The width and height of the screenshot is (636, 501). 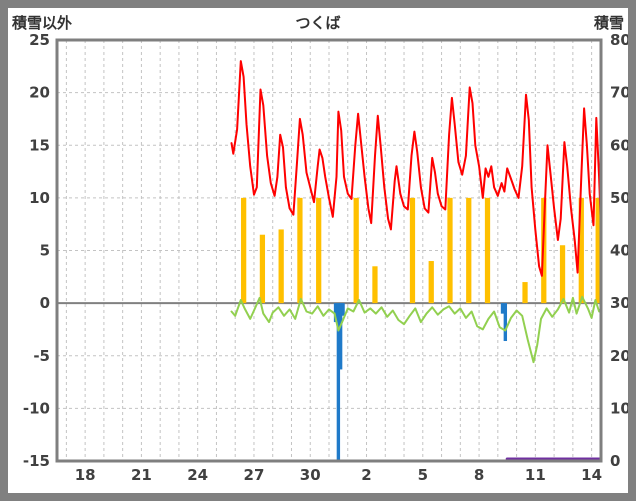 I want to click on page-title: つくば, so click(x=318, y=23).